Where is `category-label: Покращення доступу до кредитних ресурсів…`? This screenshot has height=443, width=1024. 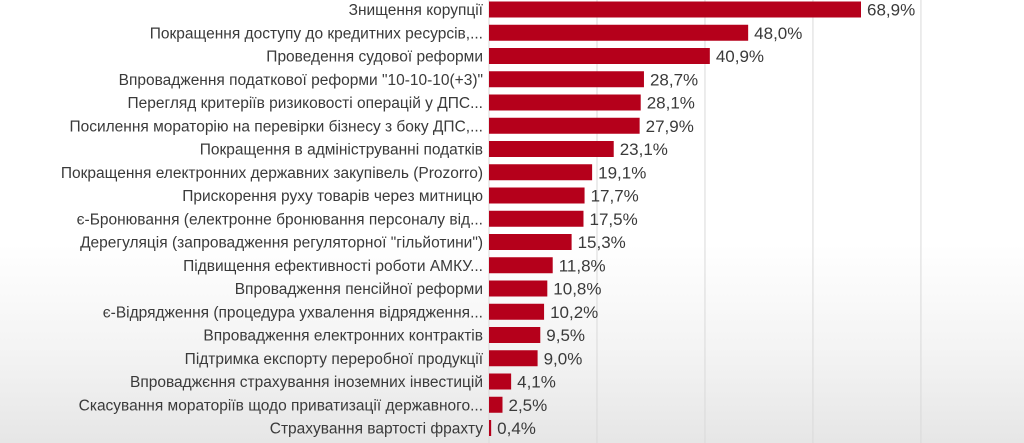 category-label: Покращення доступу до кредитних ресурсів… is located at coordinates (316, 33).